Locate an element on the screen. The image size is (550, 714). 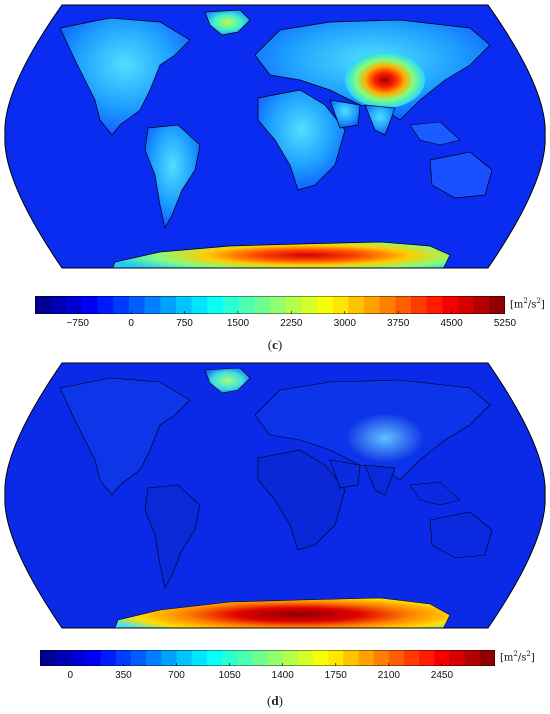
colorbar-d-unit: [m2/s2] is located at coordinates (517, 657).